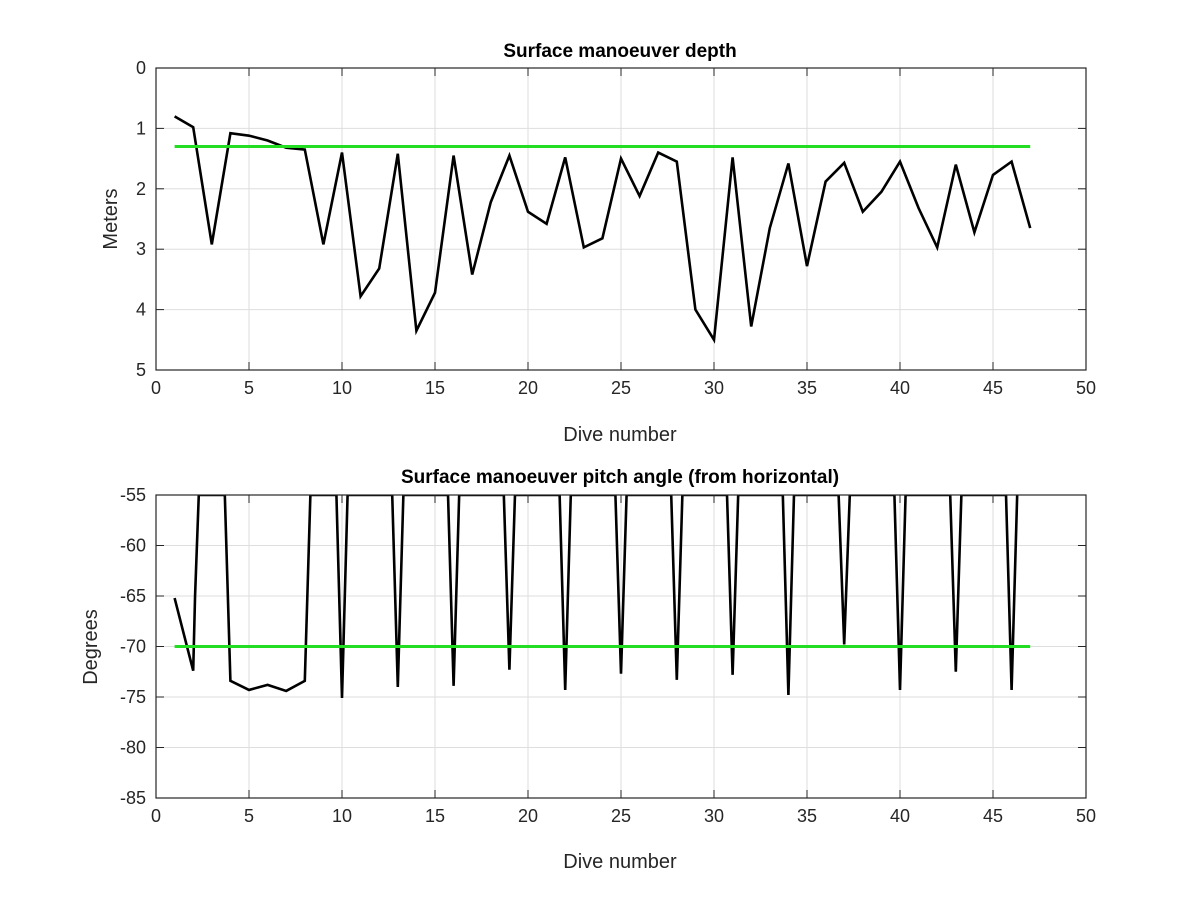 The height and width of the screenshot is (900, 1200). Describe the element at coordinates (133, 596) in the screenshot. I see `pitch-y-tick-label: -65` at that location.